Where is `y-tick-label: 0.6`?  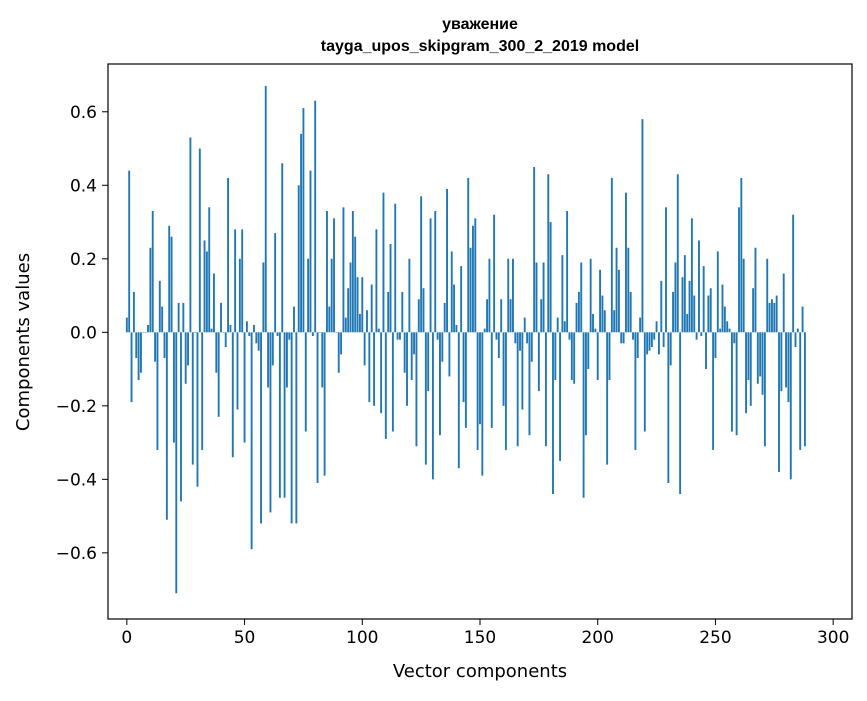
y-tick-label: 0.6 is located at coordinates (83, 113).